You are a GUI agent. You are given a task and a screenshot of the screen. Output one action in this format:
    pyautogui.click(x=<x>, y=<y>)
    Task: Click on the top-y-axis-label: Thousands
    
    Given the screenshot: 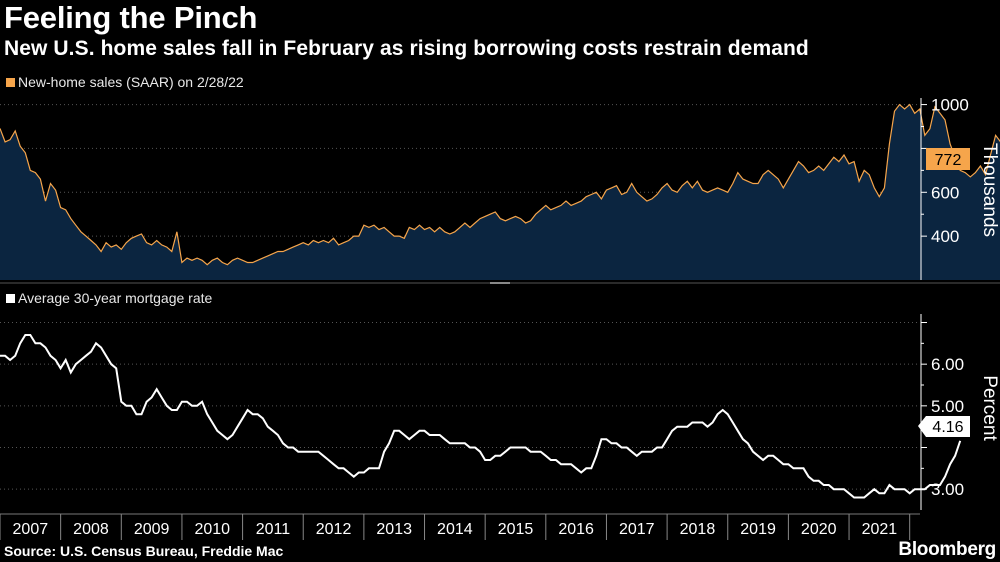 What is the action you would take?
    pyautogui.click(x=989, y=190)
    